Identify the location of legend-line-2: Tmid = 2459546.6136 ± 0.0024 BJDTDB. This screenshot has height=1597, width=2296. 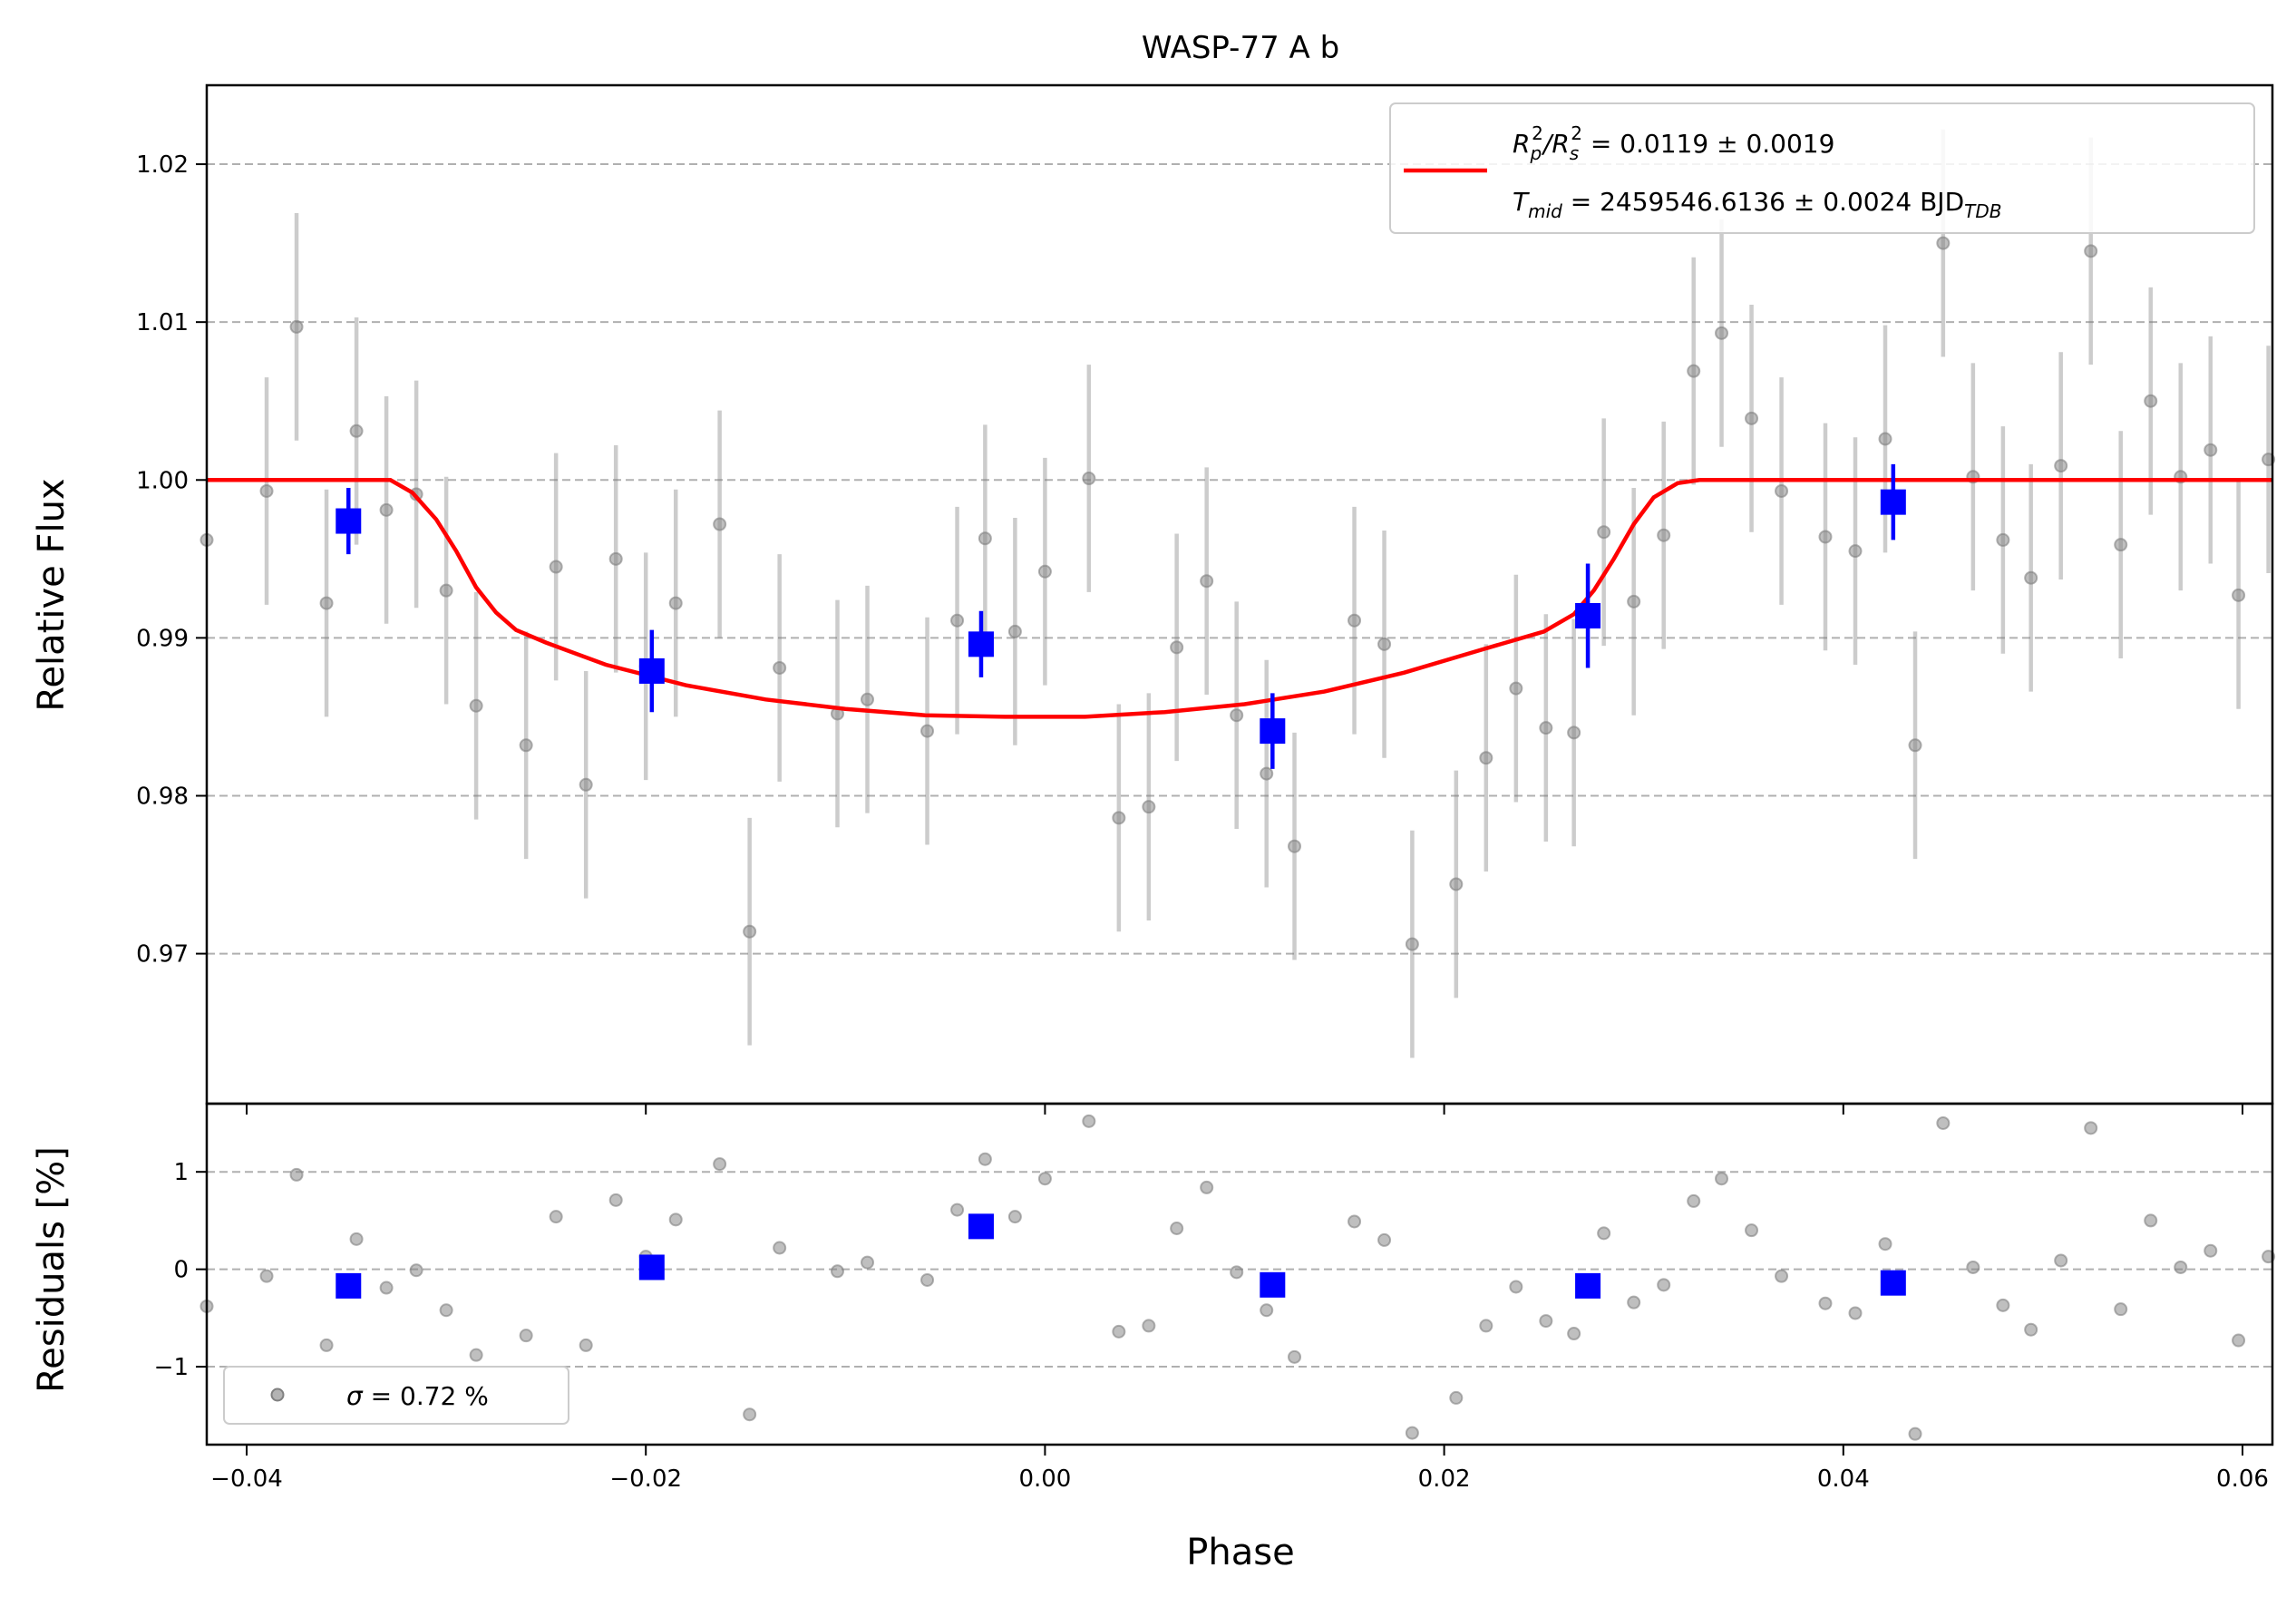
(1757, 204).